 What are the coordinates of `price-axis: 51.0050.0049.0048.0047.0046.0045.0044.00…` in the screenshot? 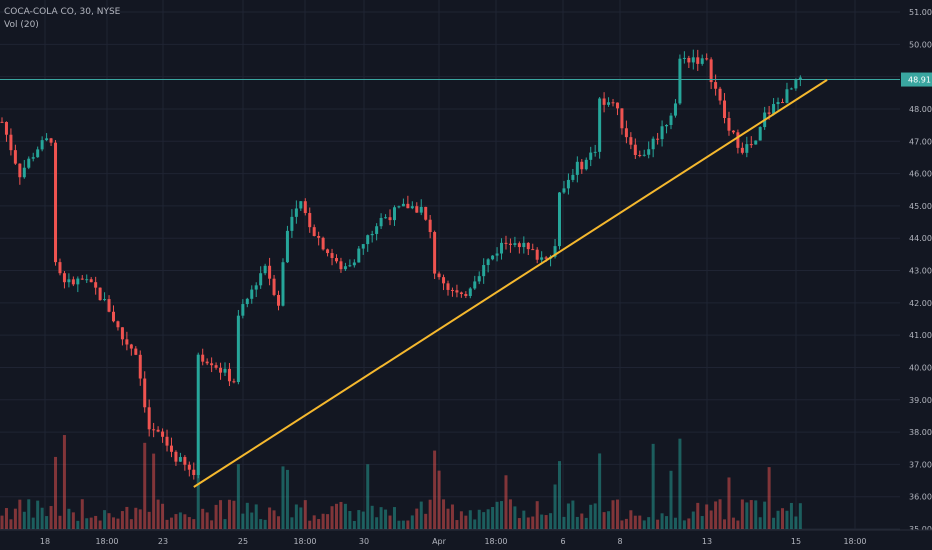 It's located at (916, 275).